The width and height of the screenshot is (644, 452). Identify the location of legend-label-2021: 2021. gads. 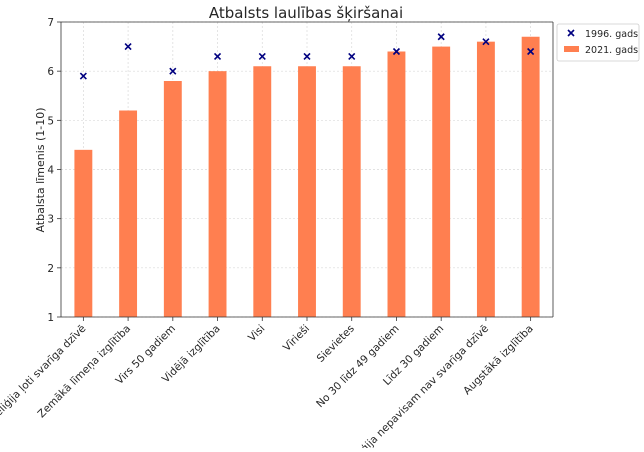
(611, 50).